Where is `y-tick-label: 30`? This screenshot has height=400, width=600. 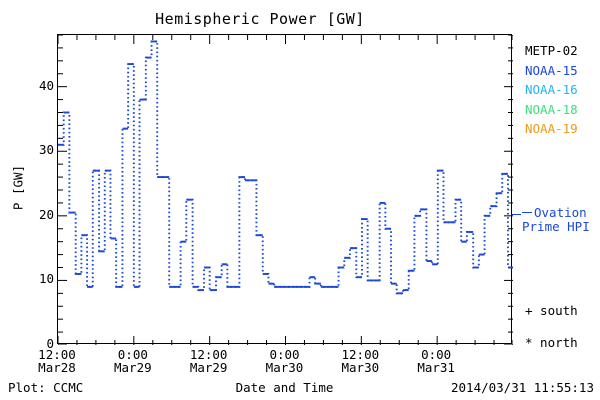 y-tick-label: 30 is located at coordinates (46, 150).